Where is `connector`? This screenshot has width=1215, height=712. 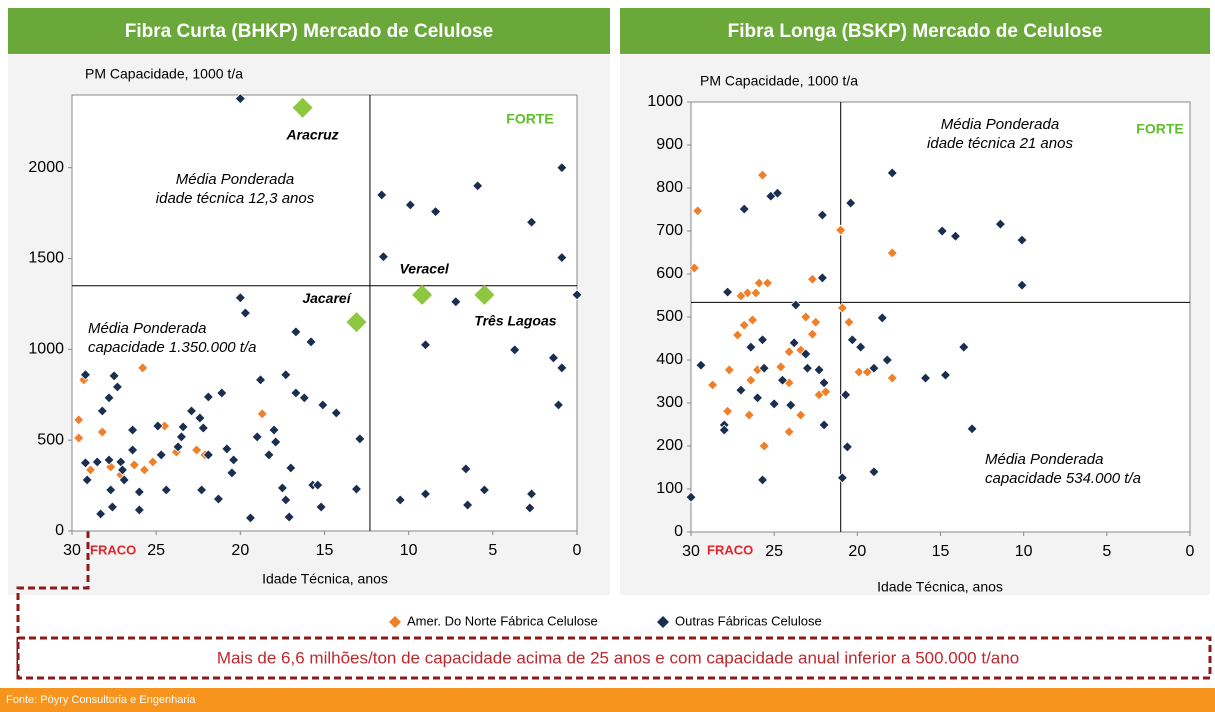
connector is located at coordinates (53, 599).